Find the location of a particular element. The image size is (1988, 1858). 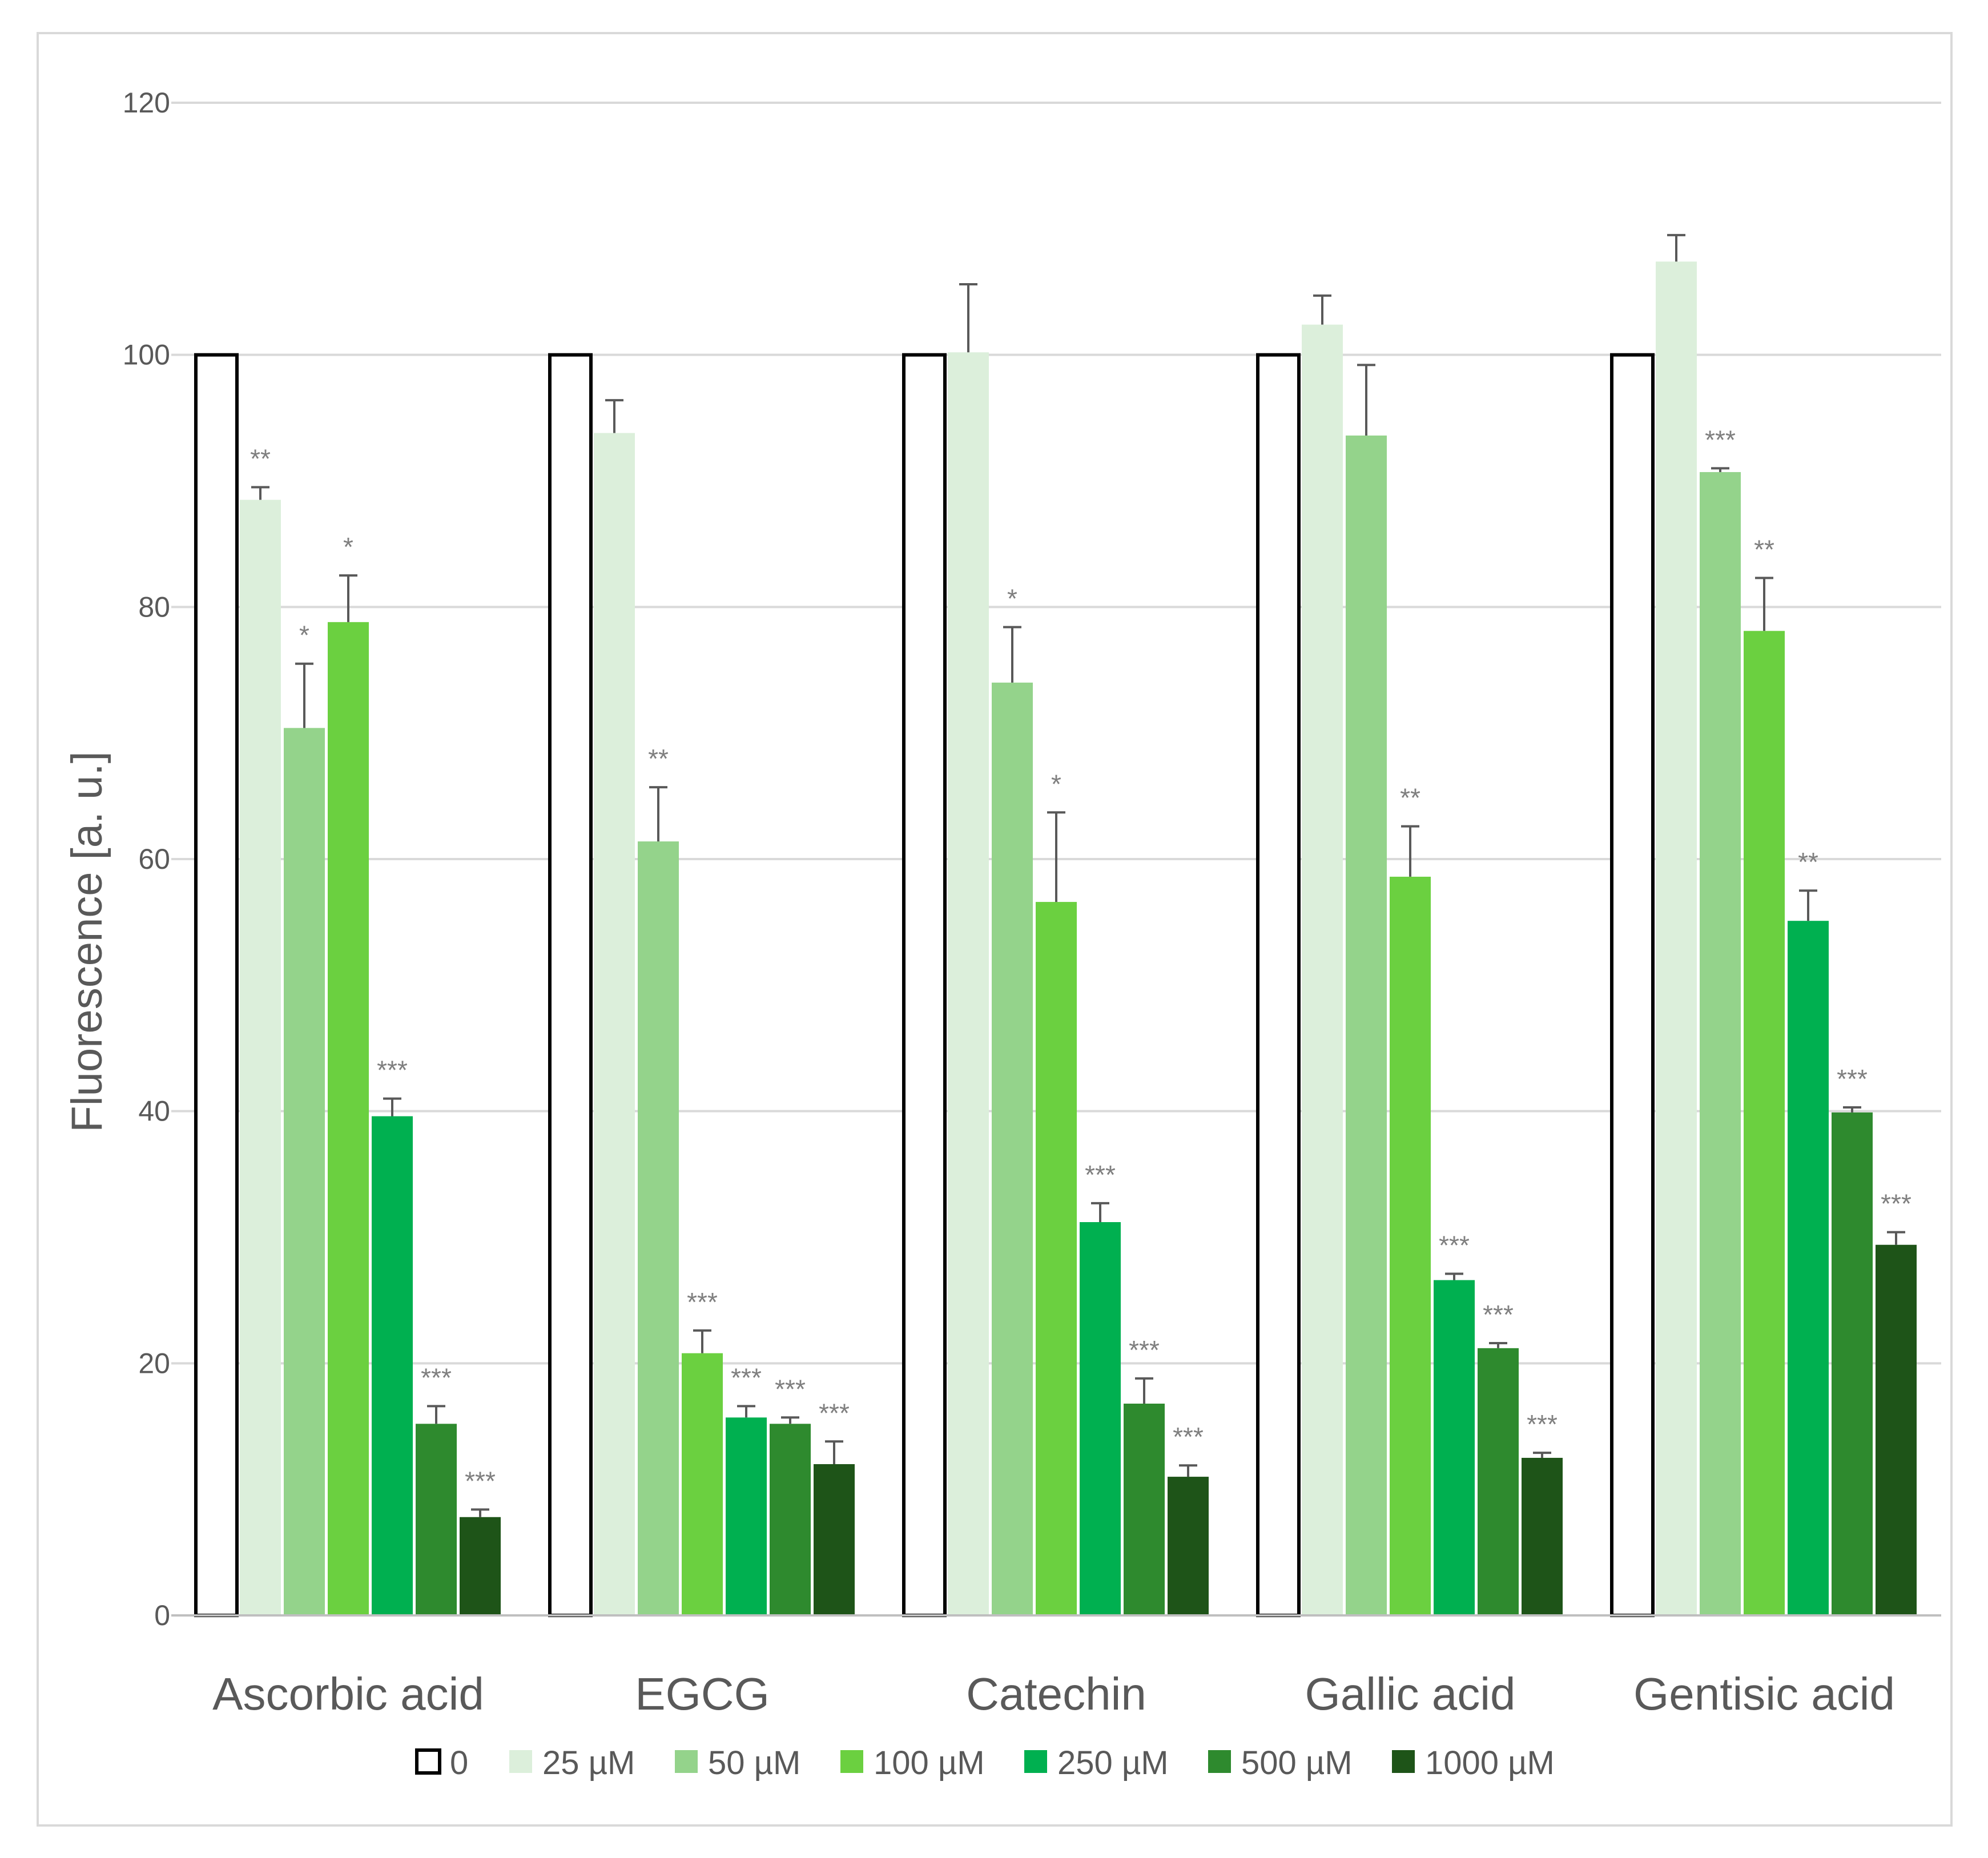

legend: 0 25 µM 50 µM 100 µM 250 µM 500 µM 1000 µM is located at coordinates (985, 1763).